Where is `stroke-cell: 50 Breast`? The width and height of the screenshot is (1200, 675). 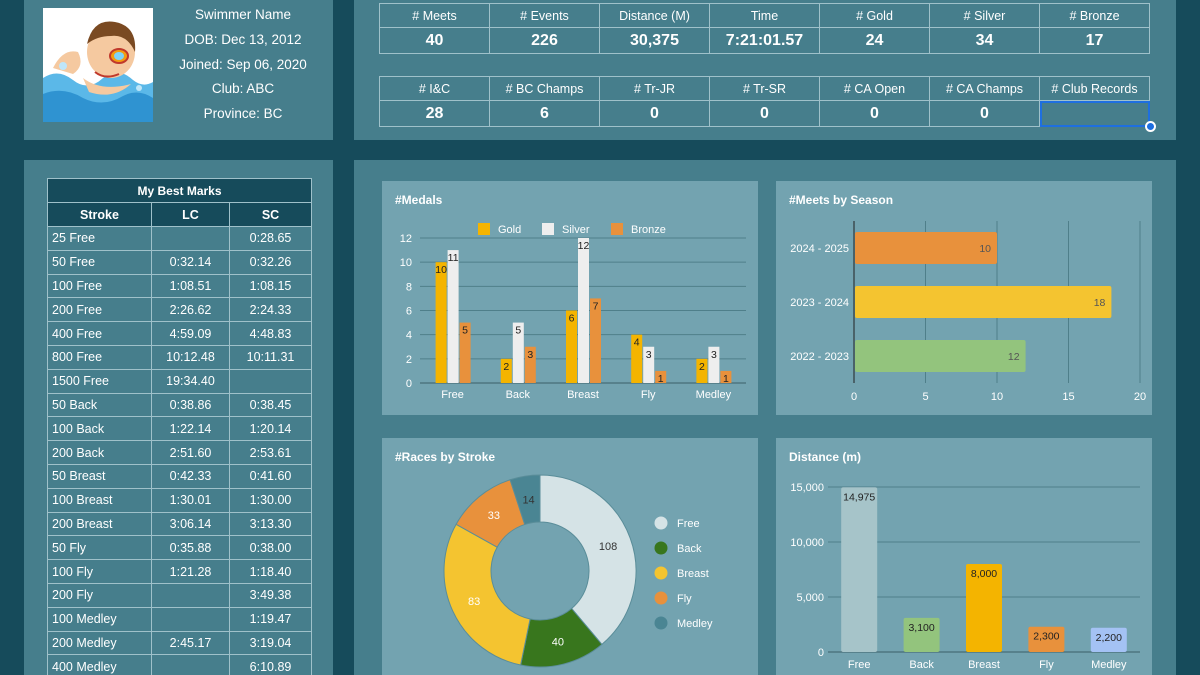 stroke-cell: 50 Breast is located at coordinates (99, 476).